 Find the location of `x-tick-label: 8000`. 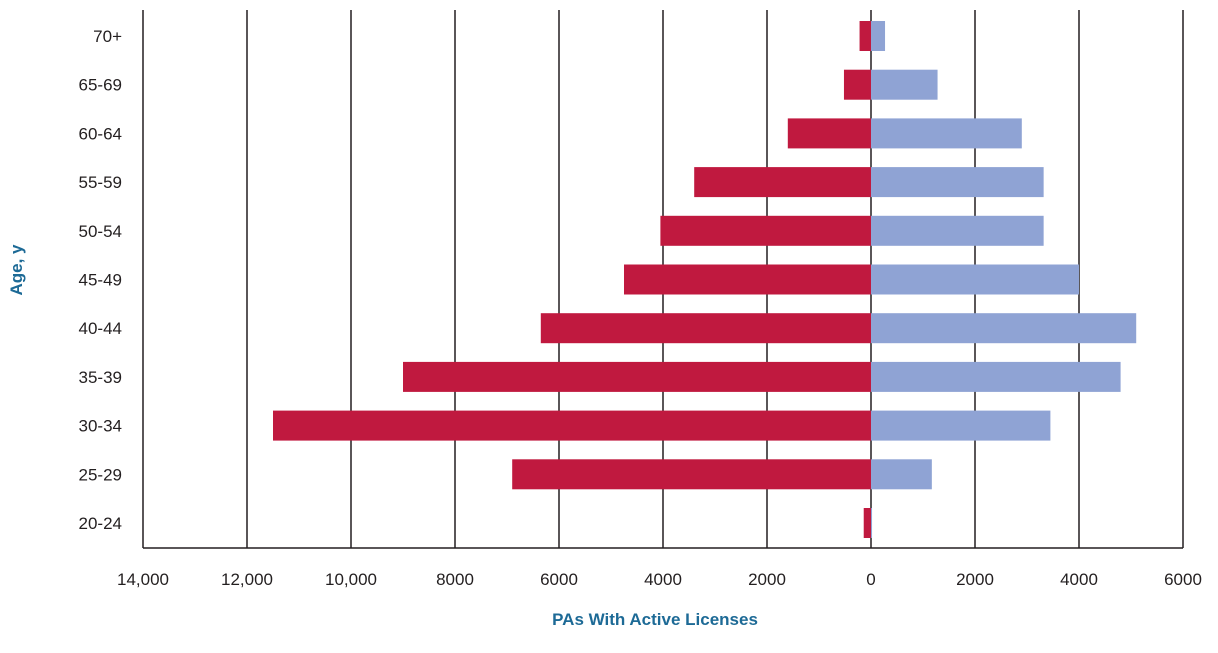

x-tick-label: 8000 is located at coordinates (455, 579).